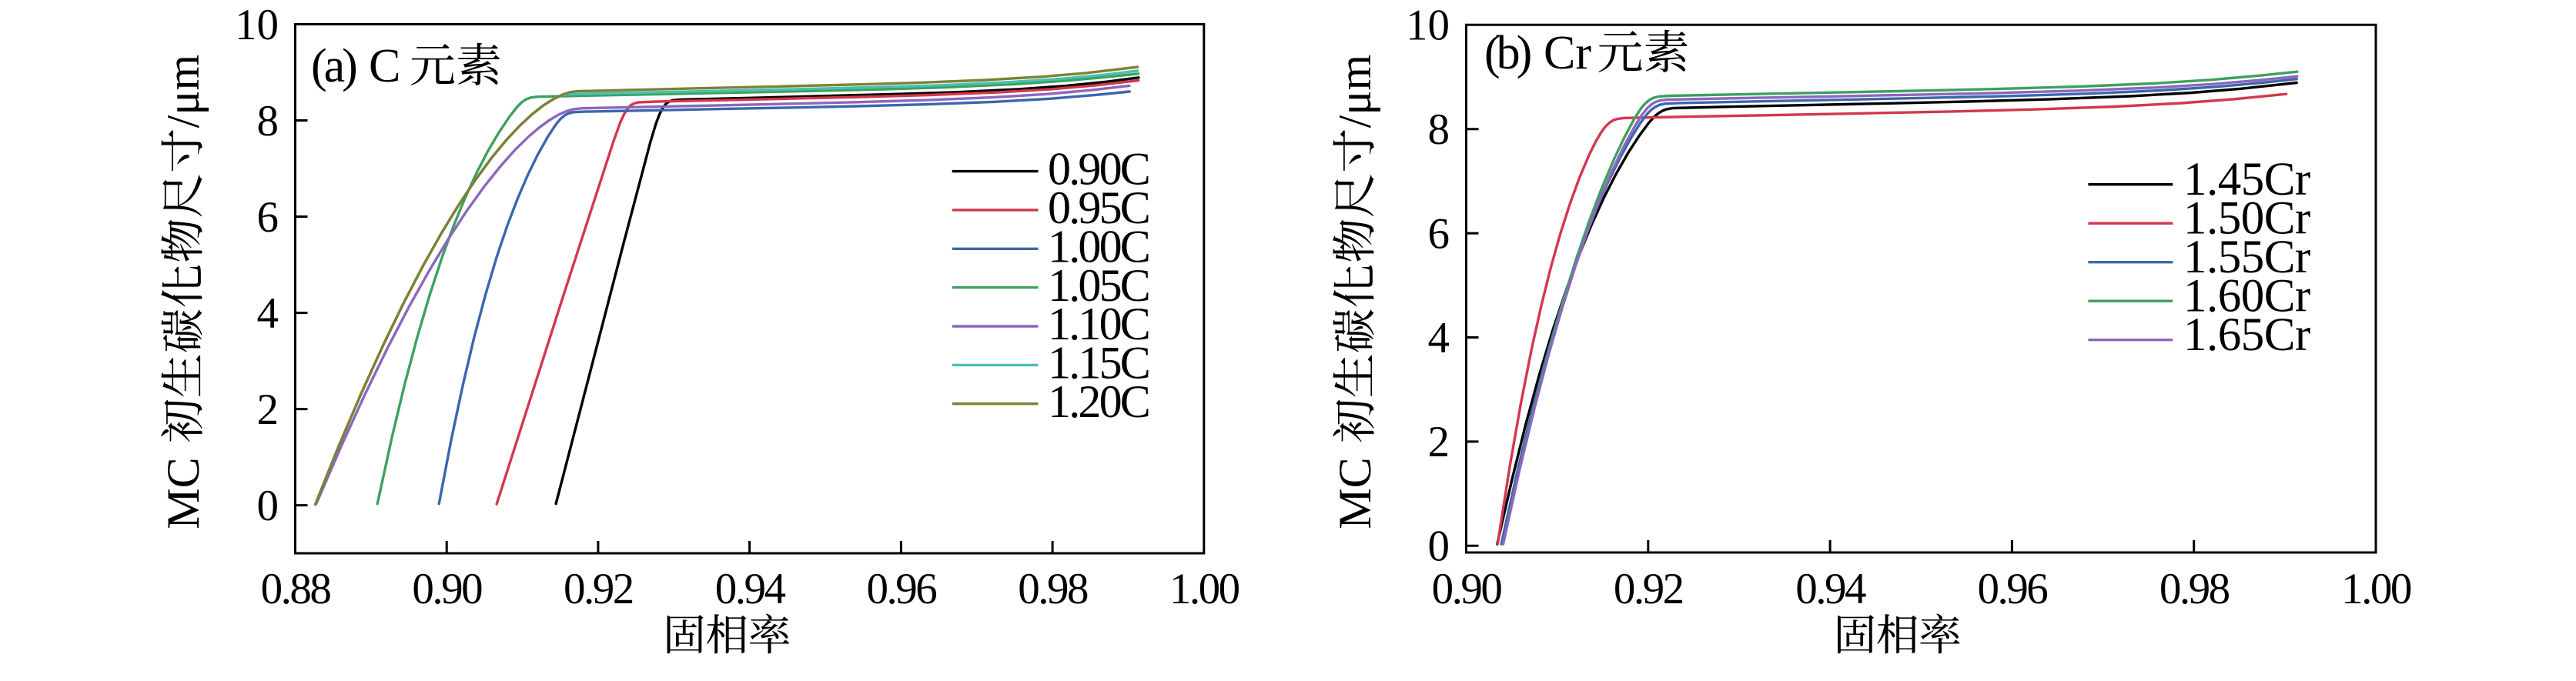  Describe the element at coordinates (2247, 296) in the screenshot. I see `svg-text: 1.60Cr` at that location.